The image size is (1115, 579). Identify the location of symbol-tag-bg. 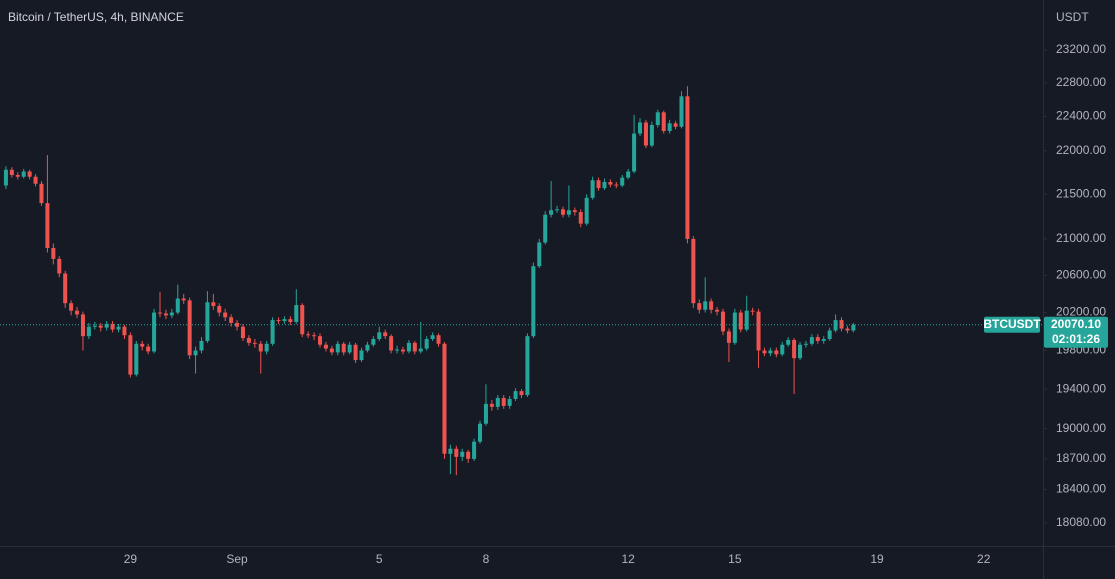
(1012, 324).